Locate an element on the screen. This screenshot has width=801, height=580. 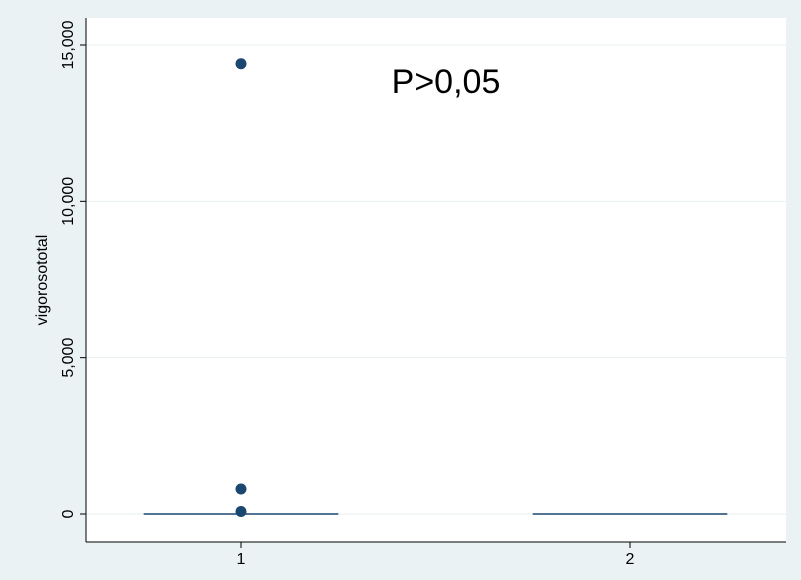
x-tick-label: 2 is located at coordinates (630, 559).